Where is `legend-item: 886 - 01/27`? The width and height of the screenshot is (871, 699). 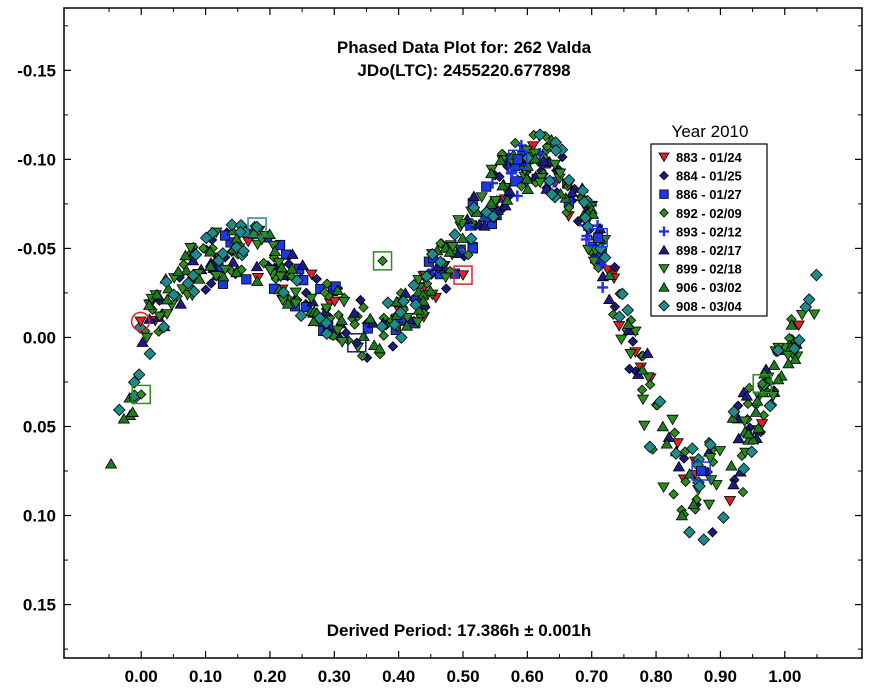
legend-item: 886 - 01/27 is located at coordinates (700, 194).